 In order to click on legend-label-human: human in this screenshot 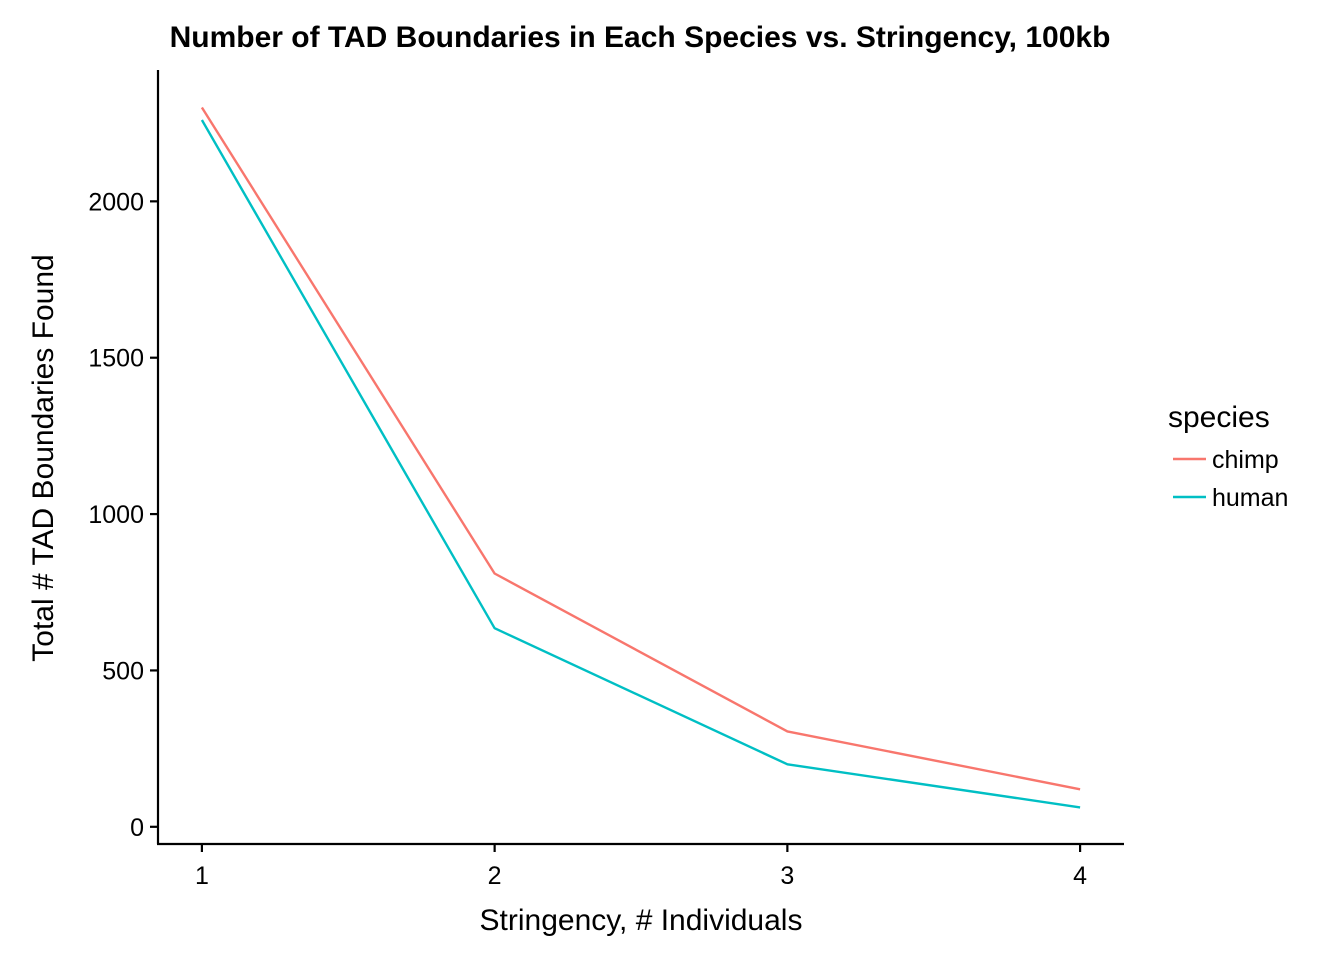, I will do `click(1250, 498)`.